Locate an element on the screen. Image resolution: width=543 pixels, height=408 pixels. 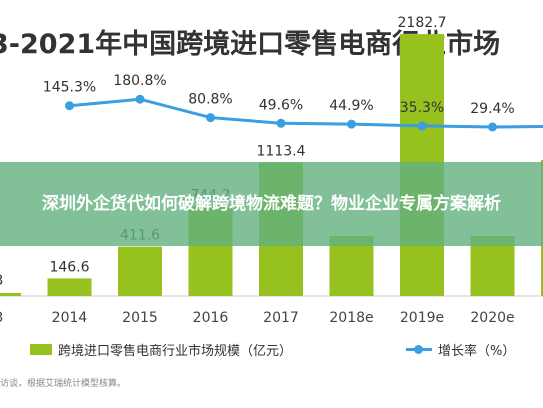
growth-point-2016 is located at coordinates (210, 118).